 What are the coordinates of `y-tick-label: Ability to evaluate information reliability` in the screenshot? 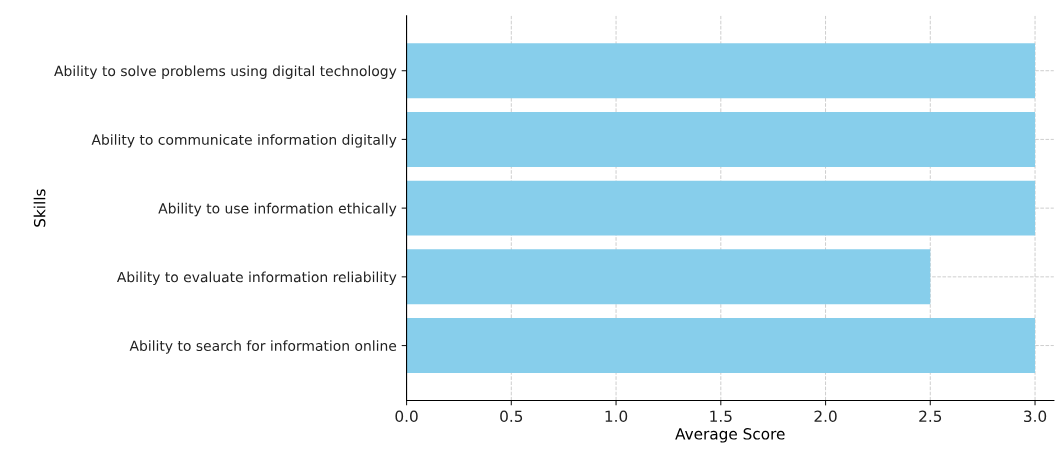 It's located at (256, 278).